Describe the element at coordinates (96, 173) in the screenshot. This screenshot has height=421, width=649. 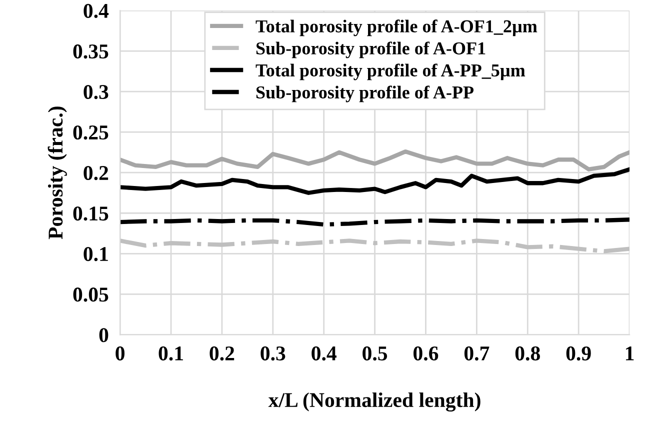
I see `y-tick-label: 0.2` at that location.